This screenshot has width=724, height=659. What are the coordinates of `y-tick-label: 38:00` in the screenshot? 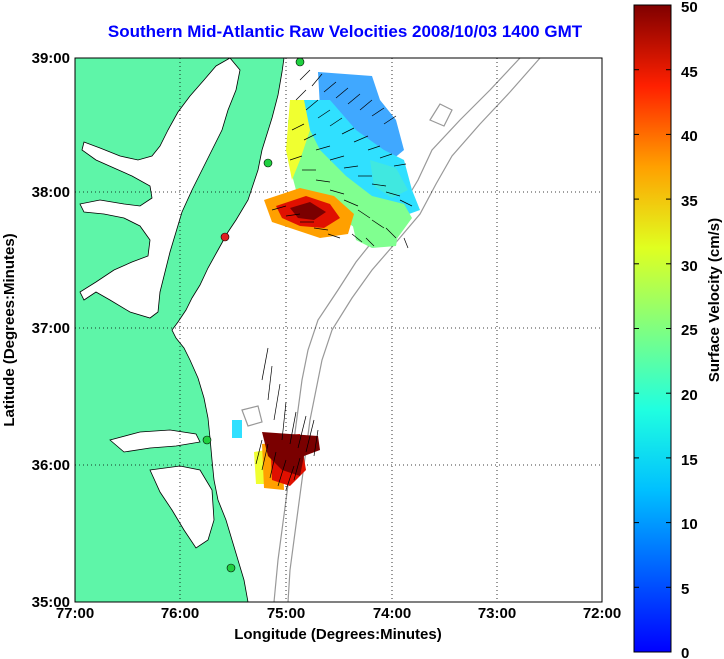 It's located at (51, 192).